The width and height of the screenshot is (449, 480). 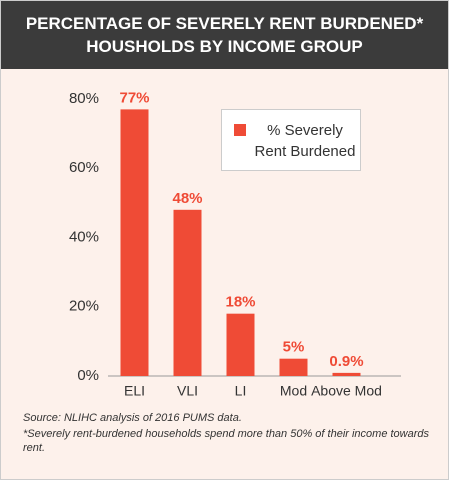 What do you see at coordinates (241, 391) in the screenshot?
I see `x-tick-label: LI` at bounding box center [241, 391].